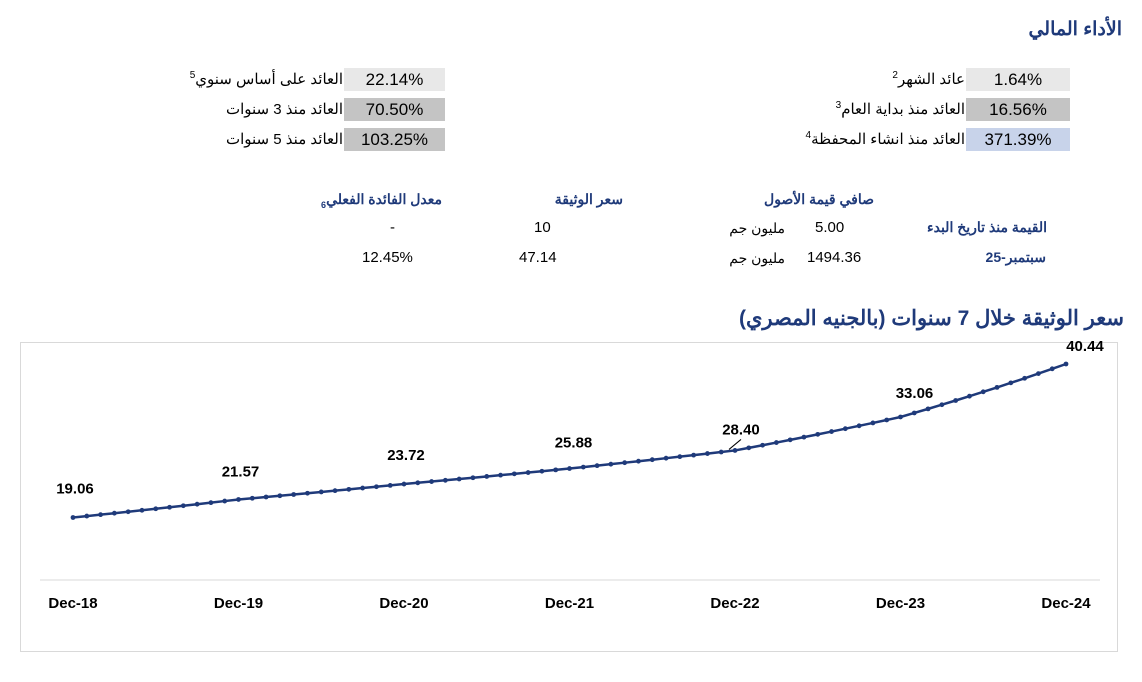  What do you see at coordinates (538, 257) in the screenshot?
I see `row-price-current: 47.14` at bounding box center [538, 257].